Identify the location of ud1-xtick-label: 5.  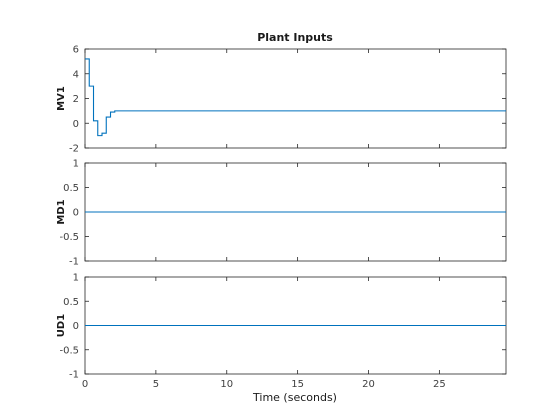
(156, 384).